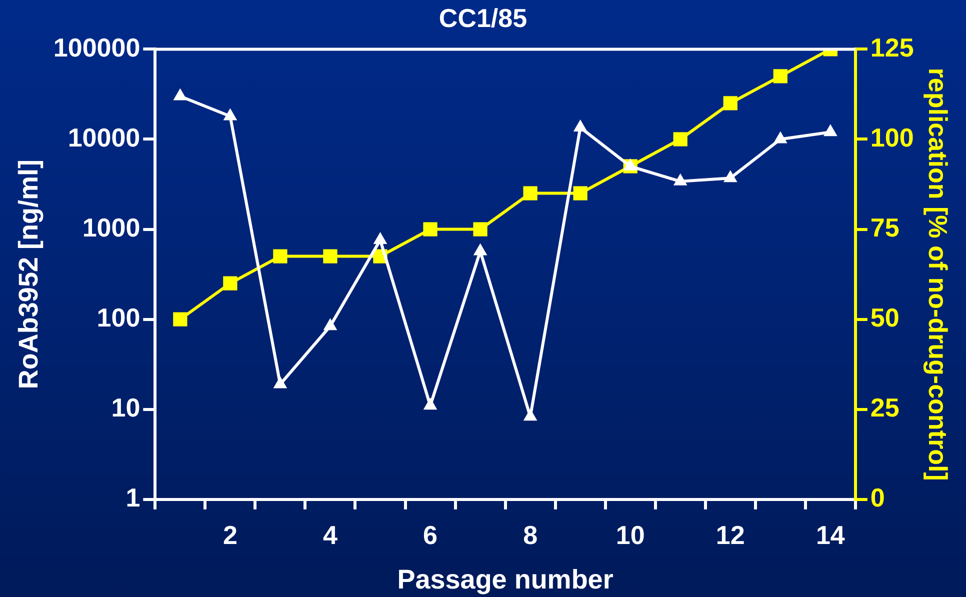  Describe the element at coordinates (505, 579) in the screenshot. I see `x-axis-title: Passage number` at that location.